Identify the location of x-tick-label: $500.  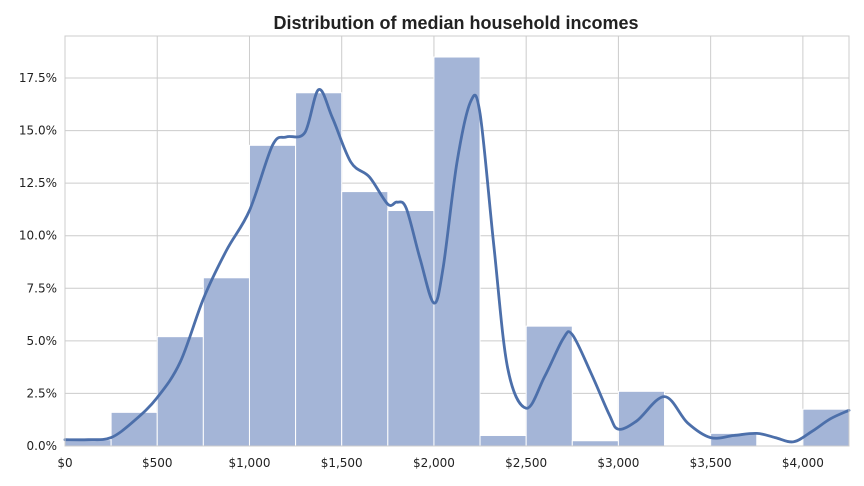
(157, 463).